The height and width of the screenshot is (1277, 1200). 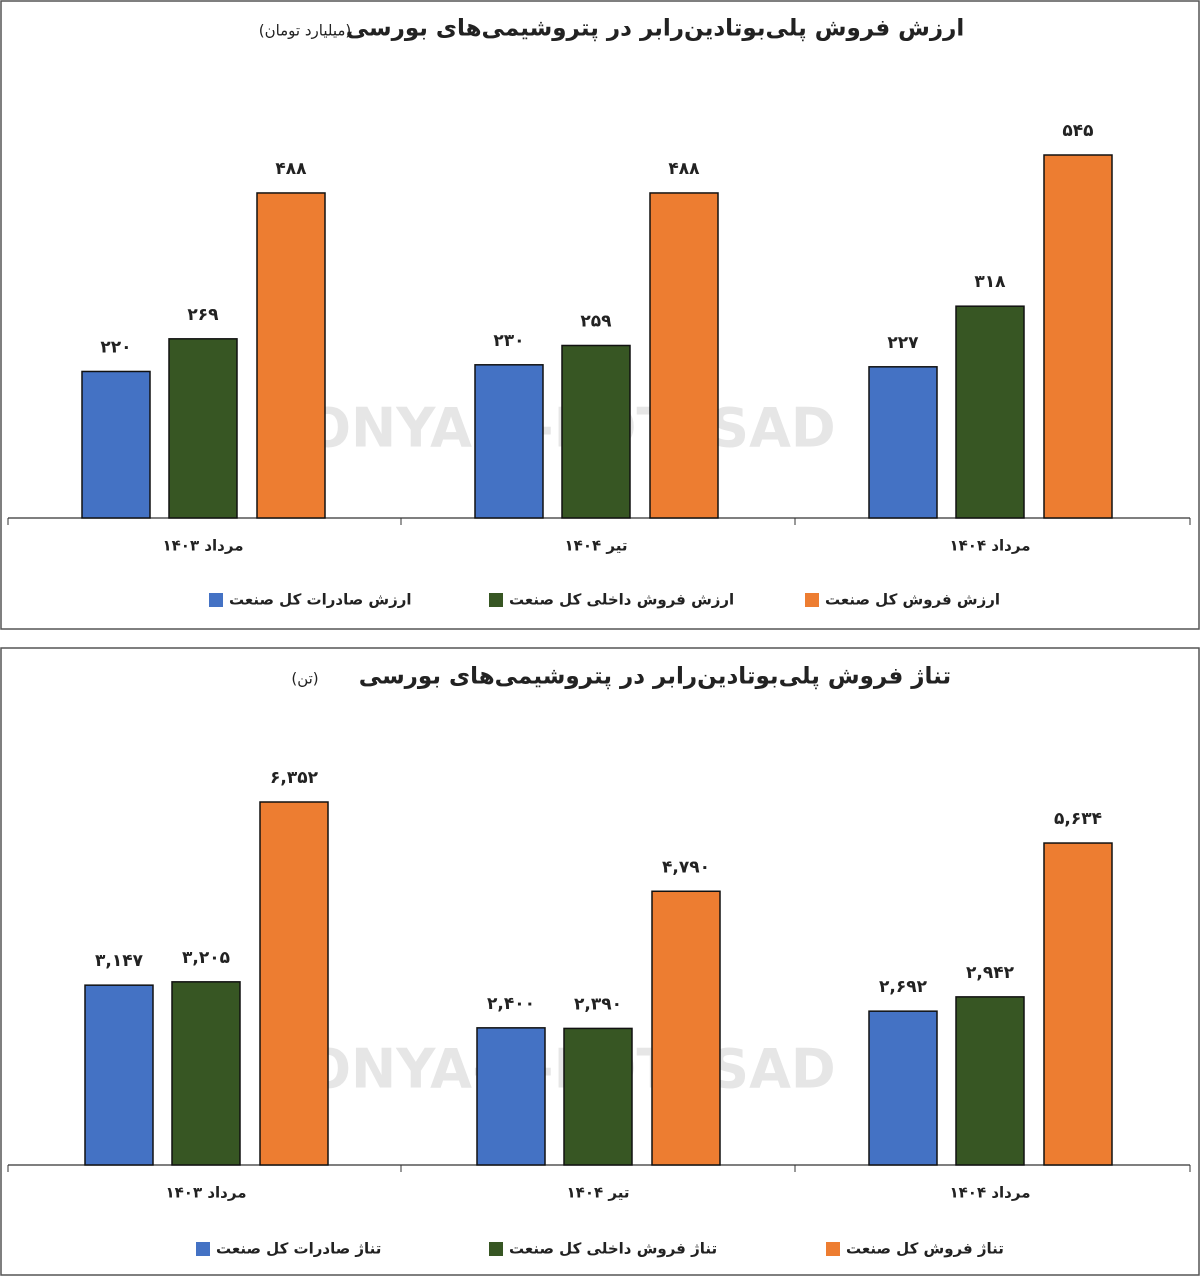 What do you see at coordinates (1077, 131) in the screenshot?
I see `data-label: ۵۴۵` at bounding box center [1077, 131].